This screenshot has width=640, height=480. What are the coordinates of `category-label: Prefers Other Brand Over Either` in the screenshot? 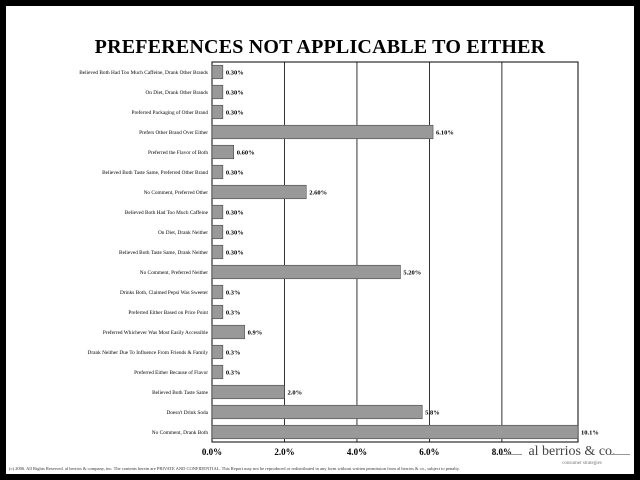 It's located at (173, 132).